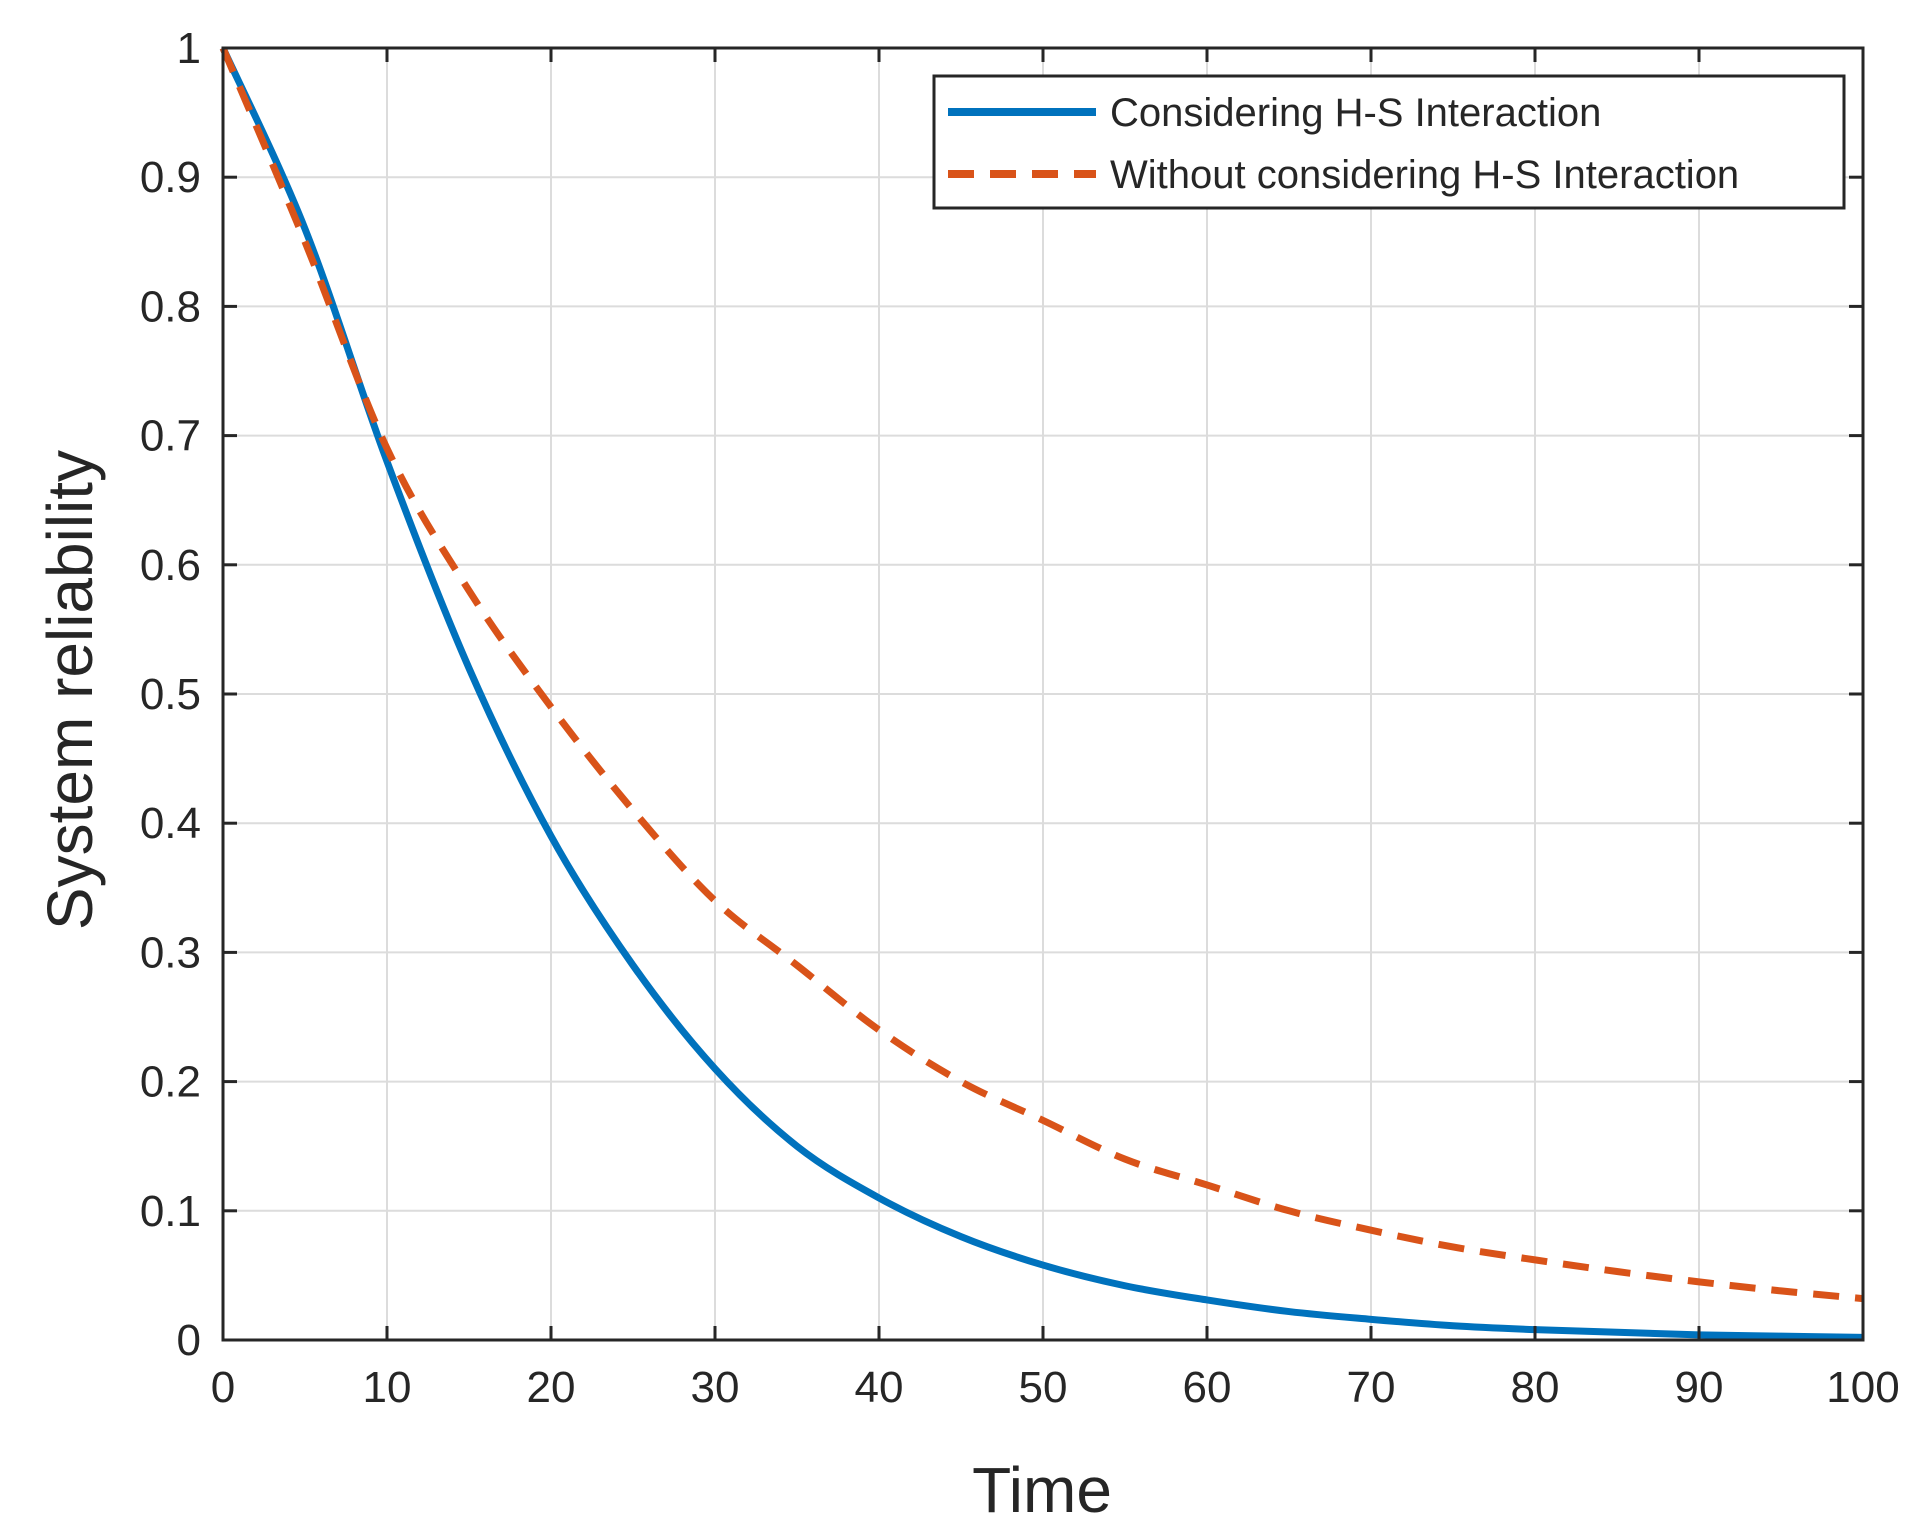 This screenshot has height=1532, width=1922. Describe the element at coordinates (189, 1340) in the screenshot. I see `y-tick-label: 0` at that location.